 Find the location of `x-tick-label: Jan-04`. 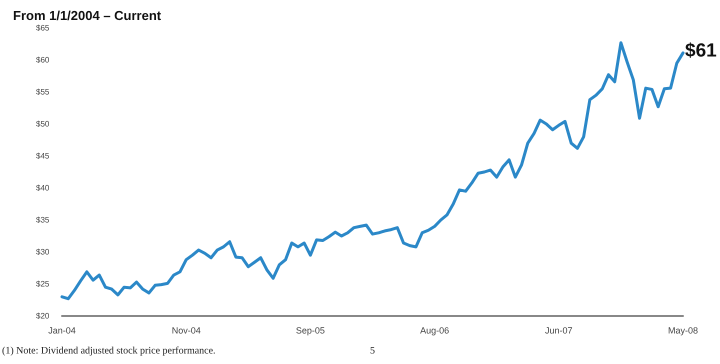

x-tick-label: Jan-04 is located at coordinates (62, 331).